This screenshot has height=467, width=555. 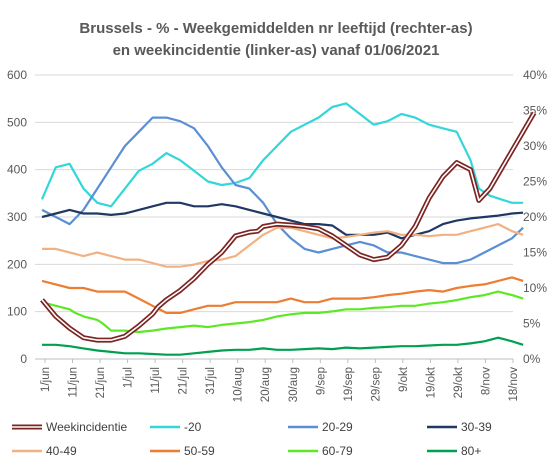 What do you see at coordinates (17, 122) in the screenshot?
I see `left-tick-label: 500` at bounding box center [17, 122].